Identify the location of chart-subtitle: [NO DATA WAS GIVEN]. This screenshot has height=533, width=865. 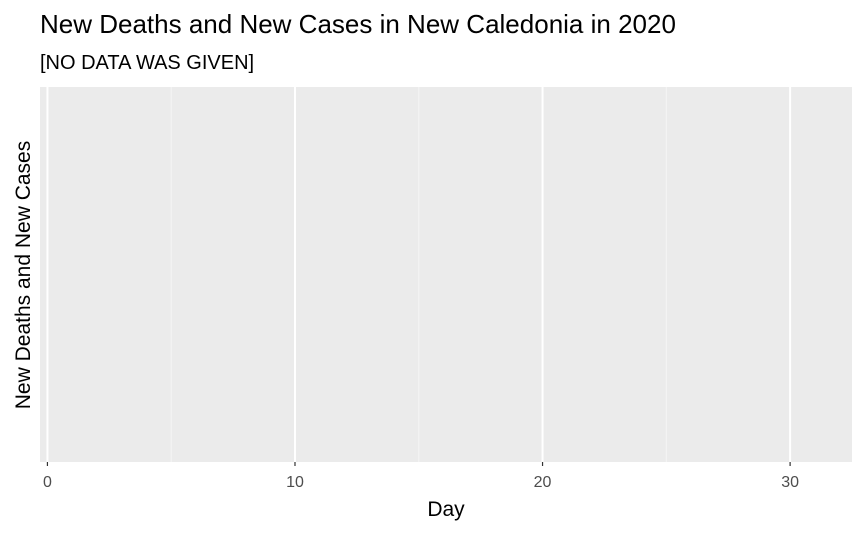
(147, 63).